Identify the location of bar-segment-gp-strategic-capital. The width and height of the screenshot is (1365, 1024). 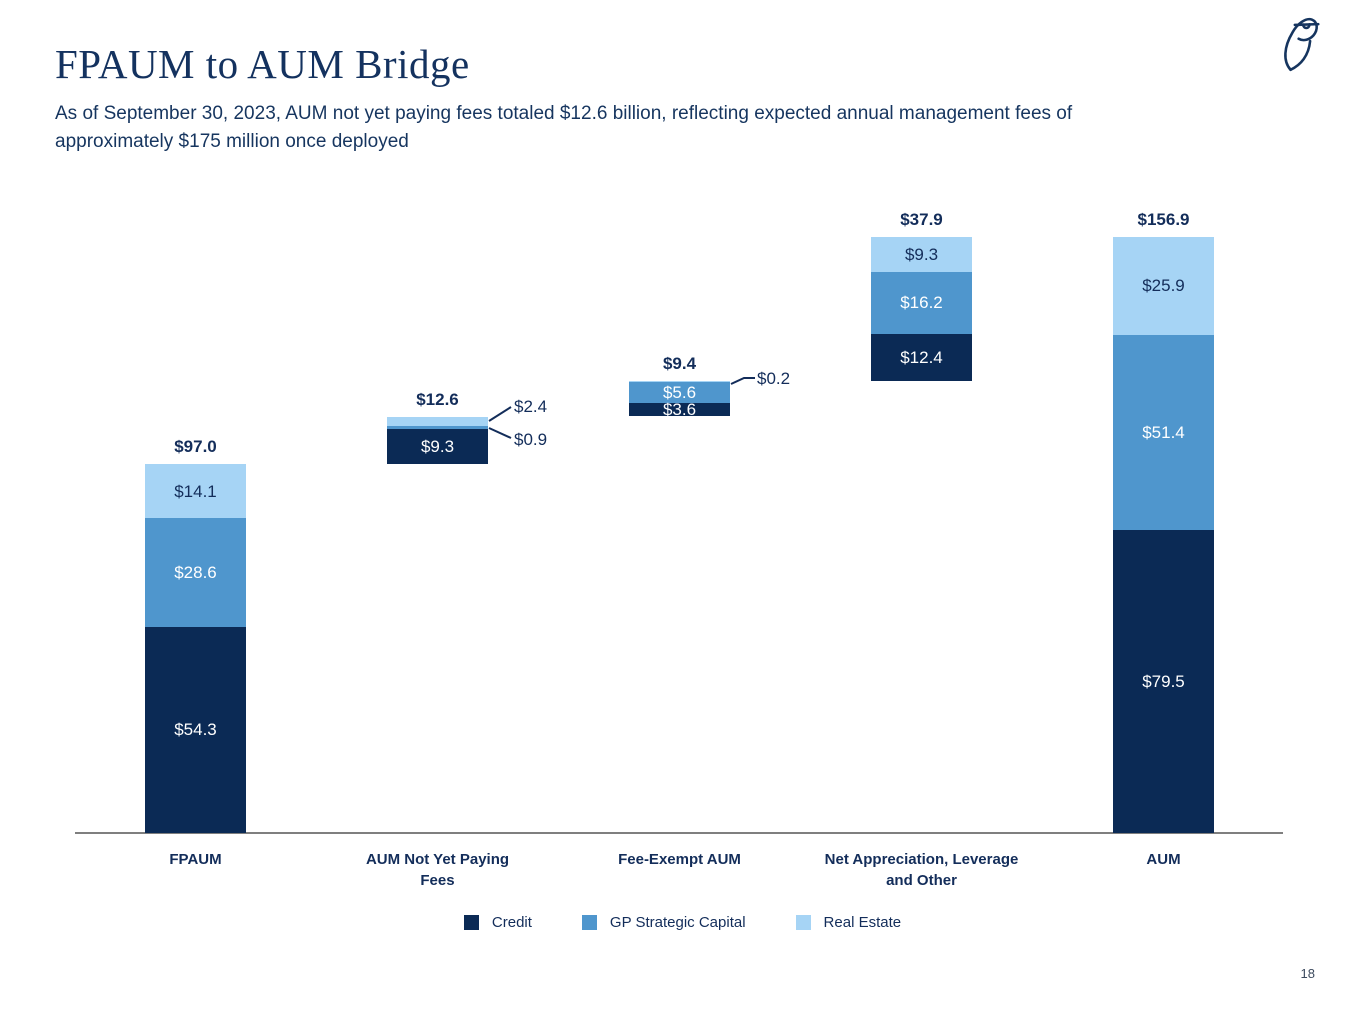
(437, 427).